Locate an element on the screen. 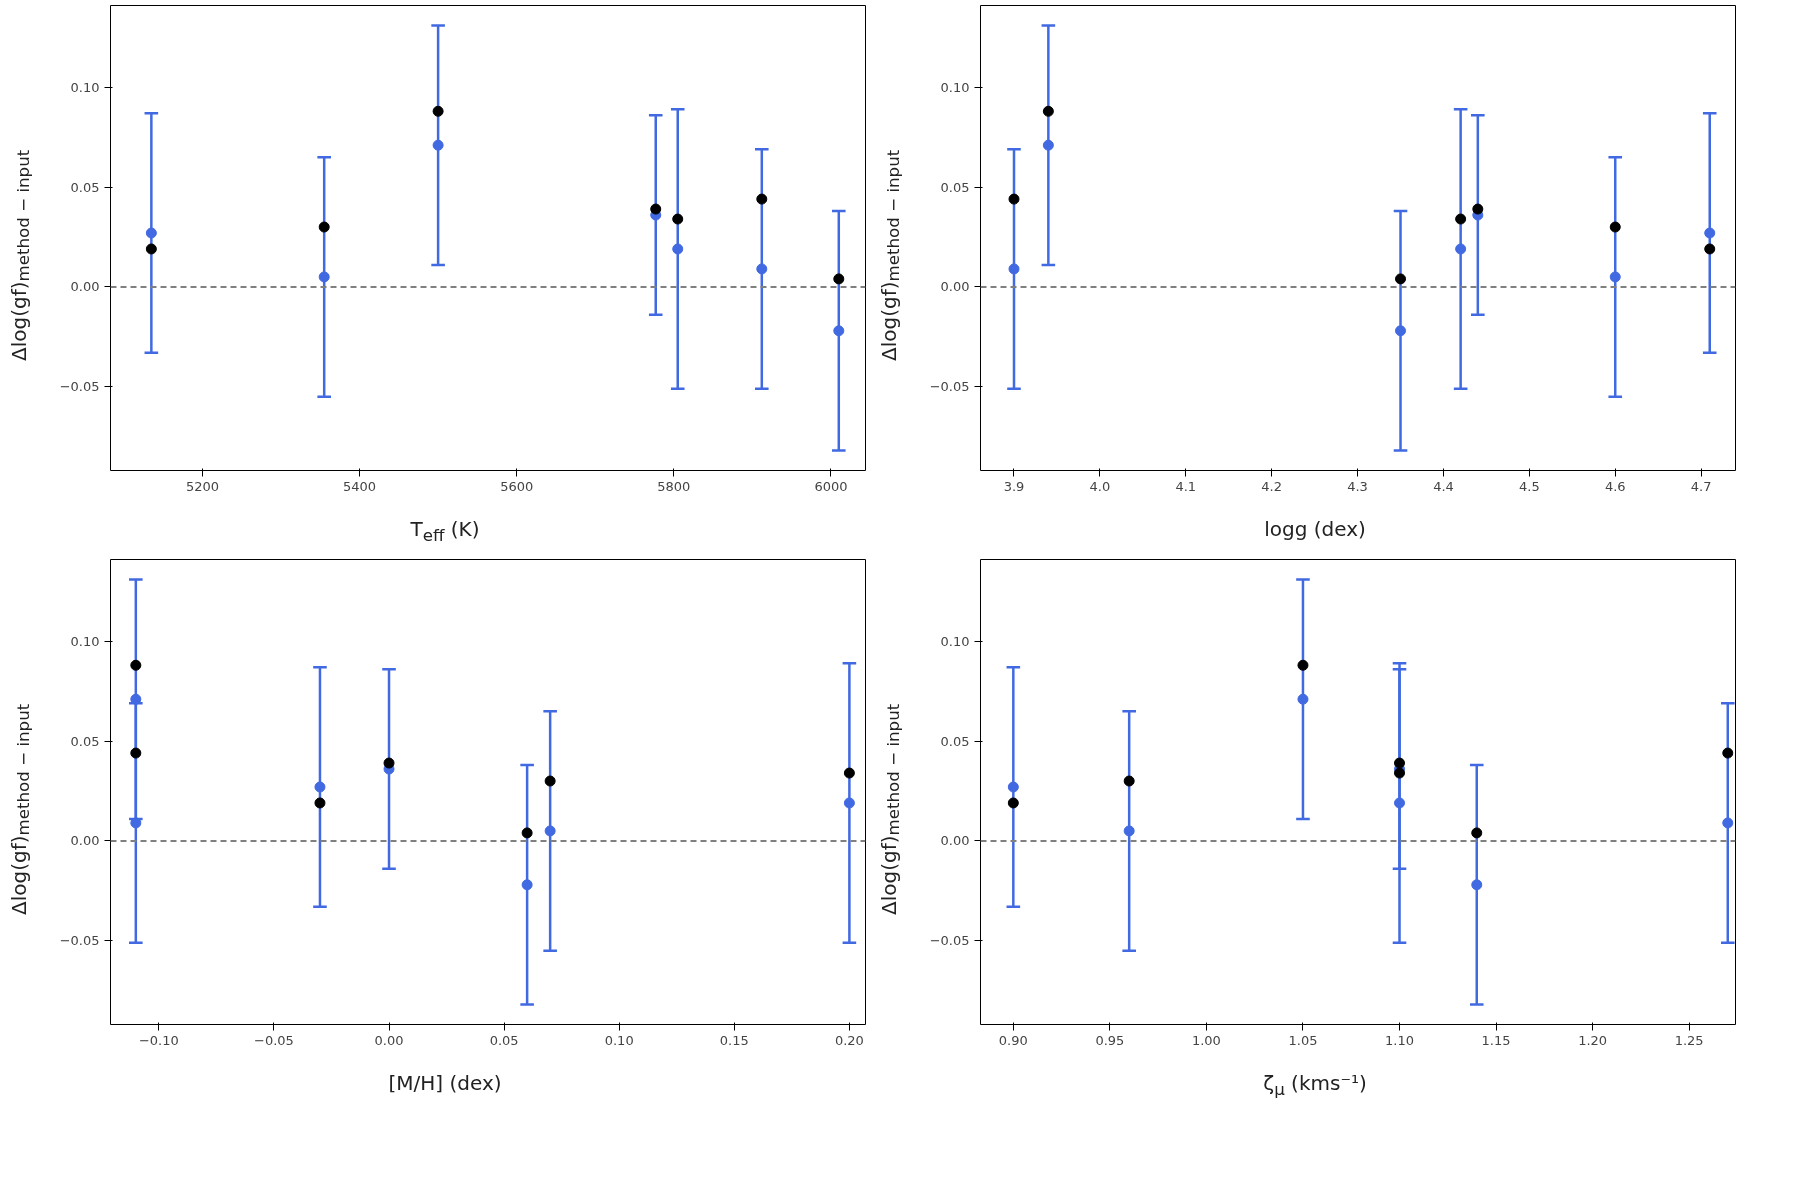  x-tick-label: −0.05 is located at coordinates (274, 1040).